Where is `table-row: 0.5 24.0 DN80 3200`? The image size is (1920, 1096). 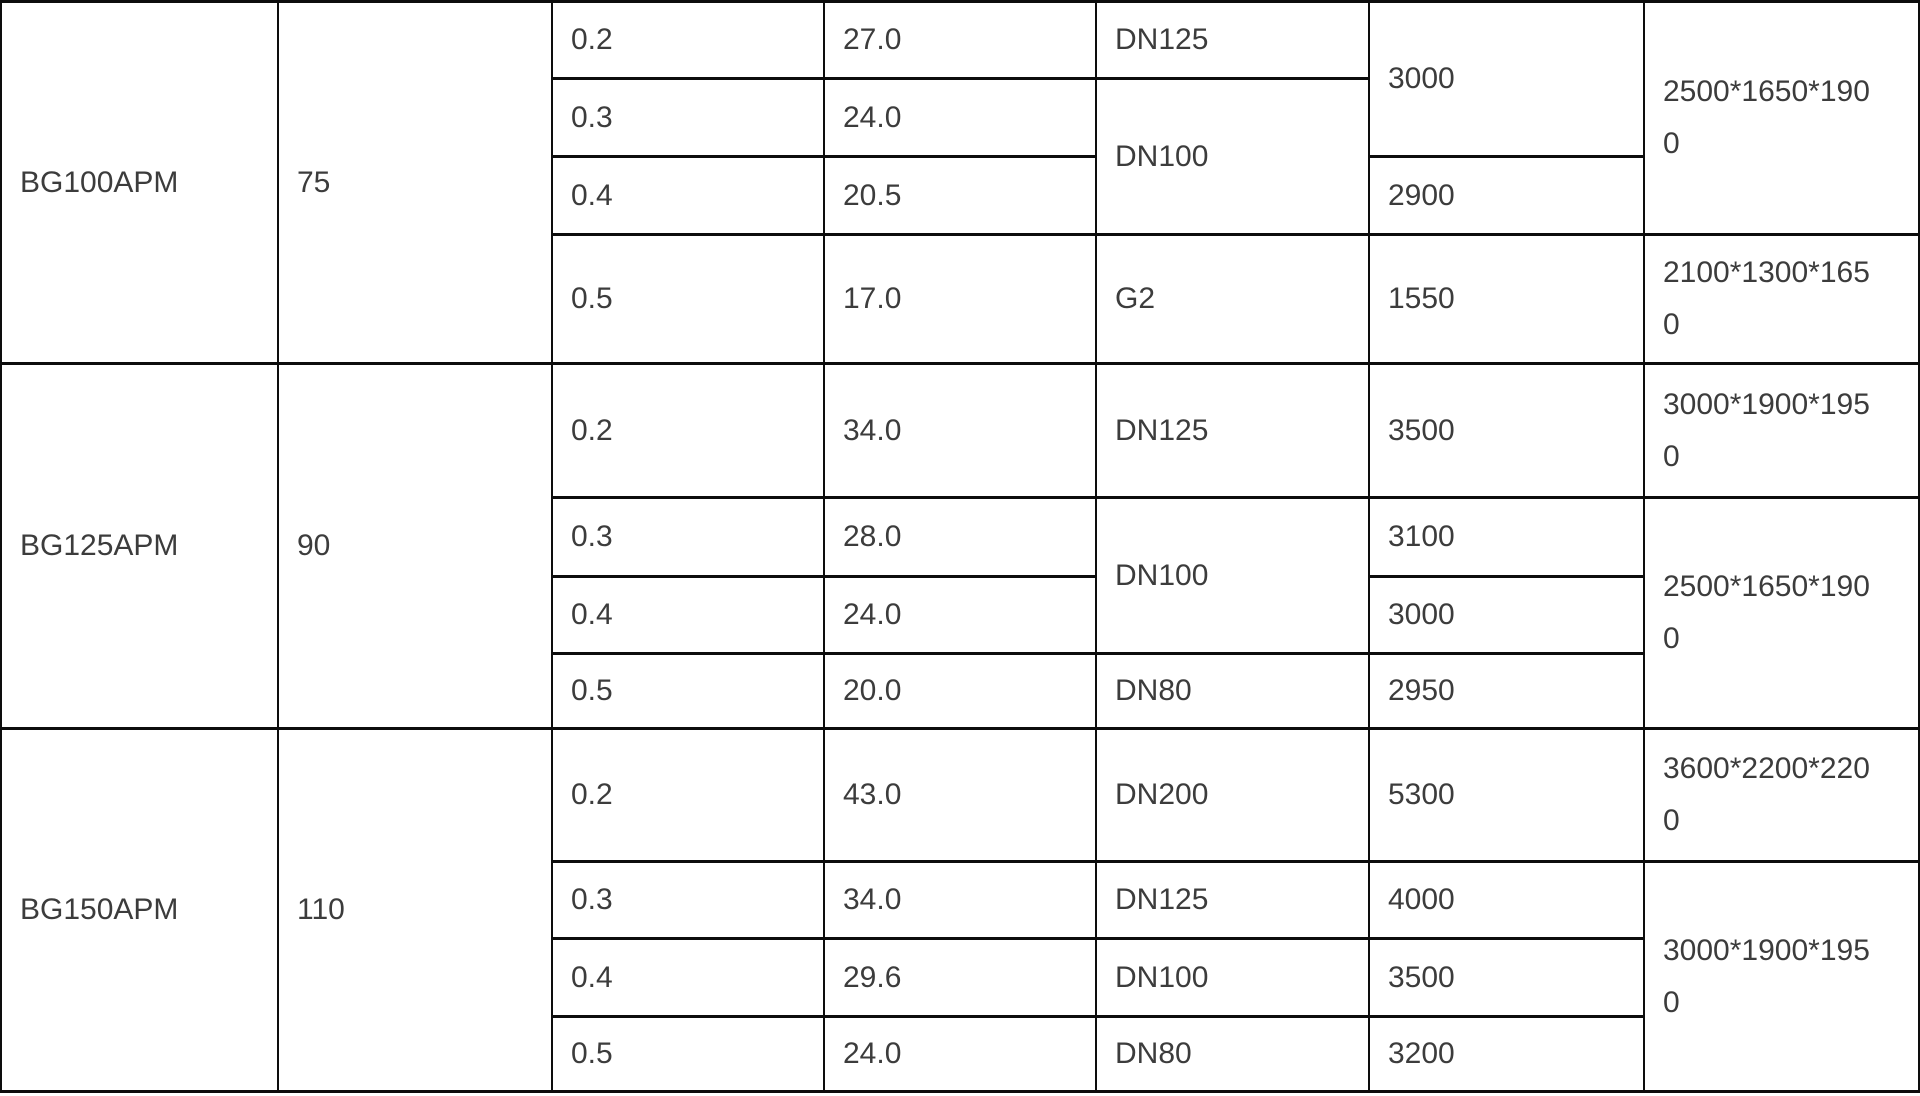 table-row: 0.5 24.0 DN80 3200 is located at coordinates (960, 1054).